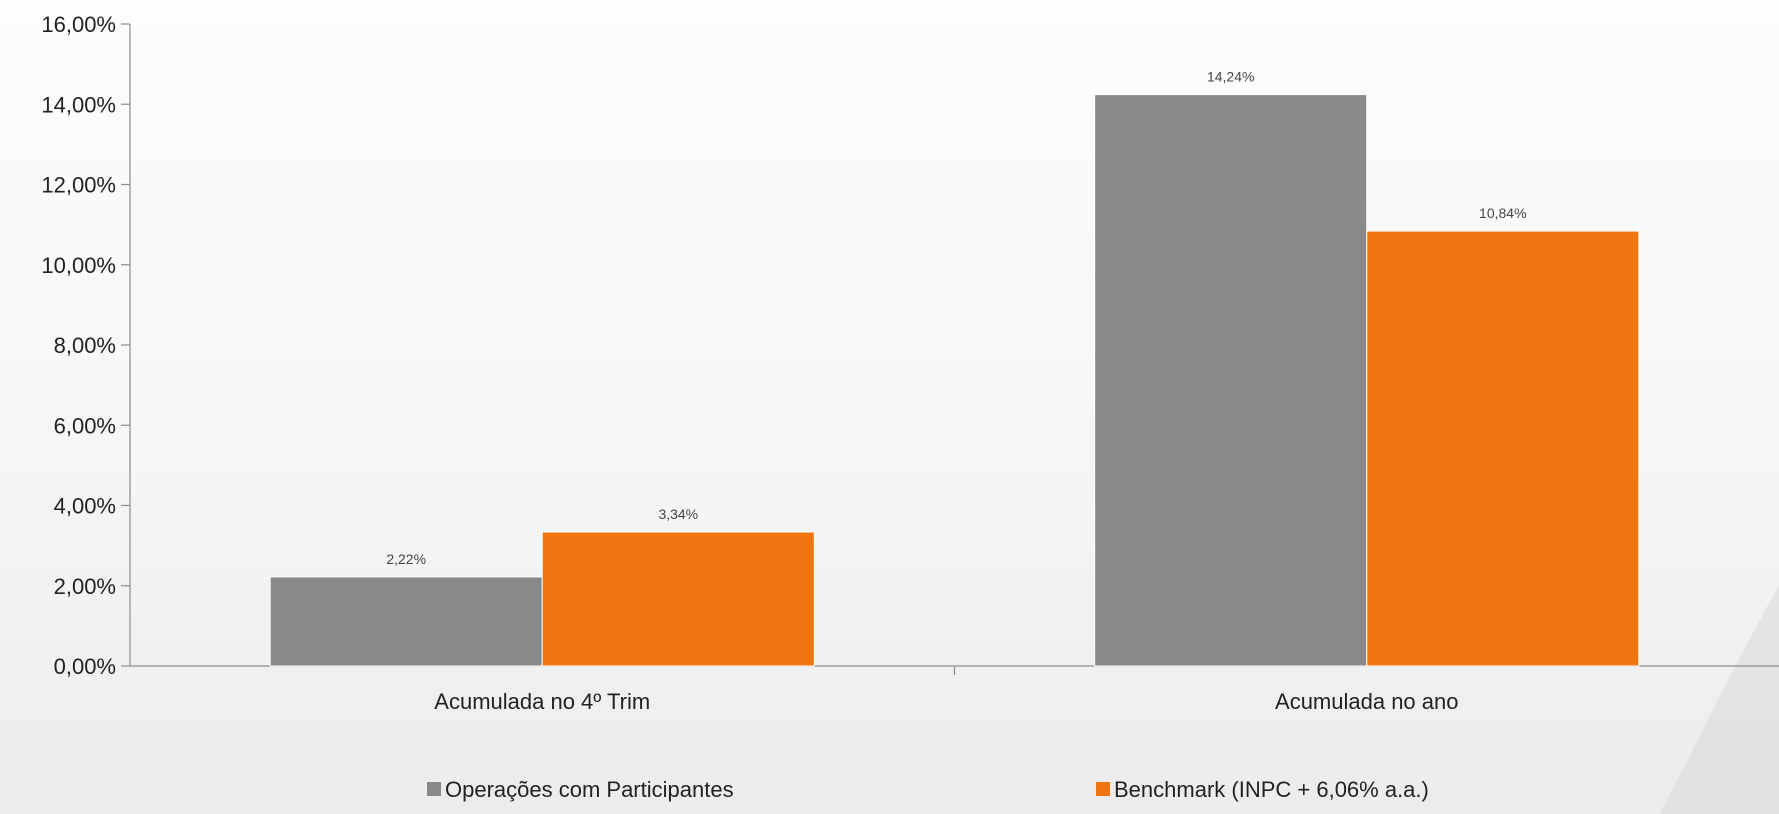  What do you see at coordinates (78, 104) in the screenshot?
I see `y-tick-label: 14,00%` at bounding box center [78, 104].